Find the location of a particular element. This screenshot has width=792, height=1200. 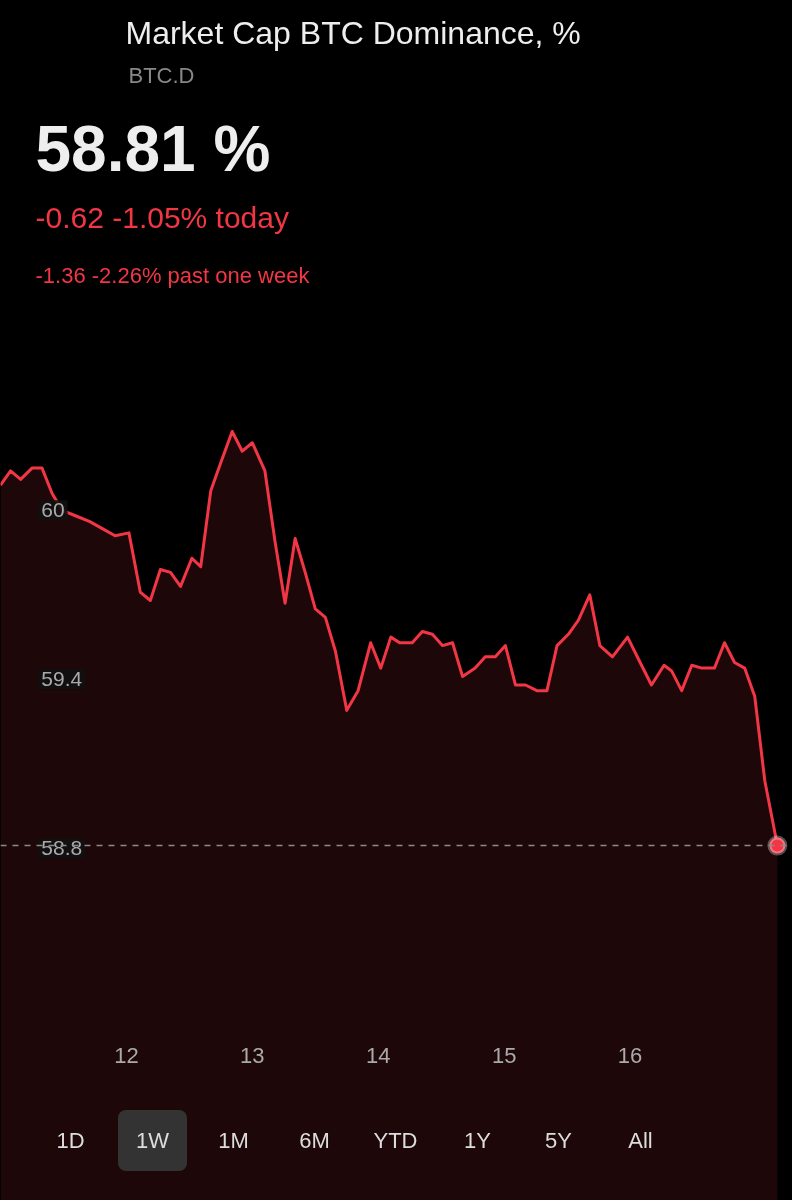

annotation: -0.62 -1.05% today is located at coordinates (162, 217).